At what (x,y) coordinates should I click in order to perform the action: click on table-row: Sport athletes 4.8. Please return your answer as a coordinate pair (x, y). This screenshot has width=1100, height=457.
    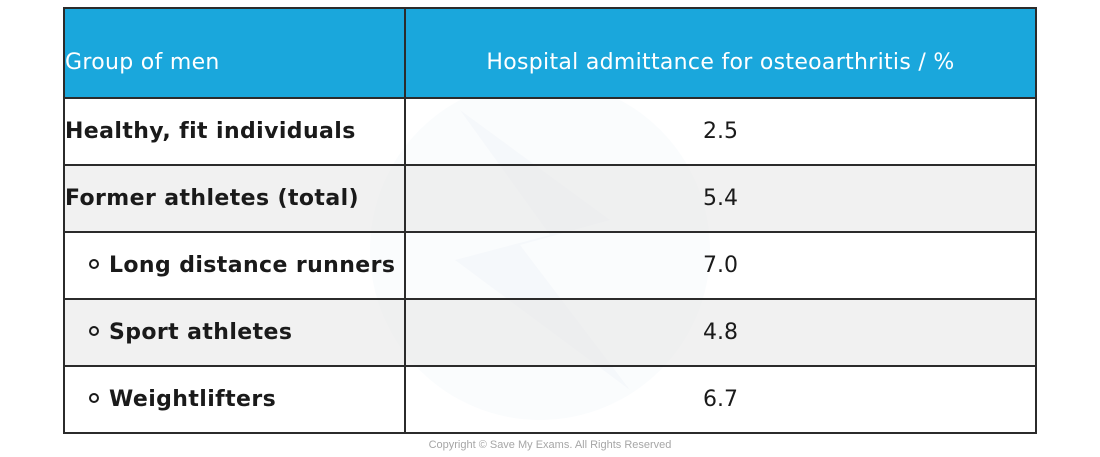
    Looking at the image, I should click on (550, 332).